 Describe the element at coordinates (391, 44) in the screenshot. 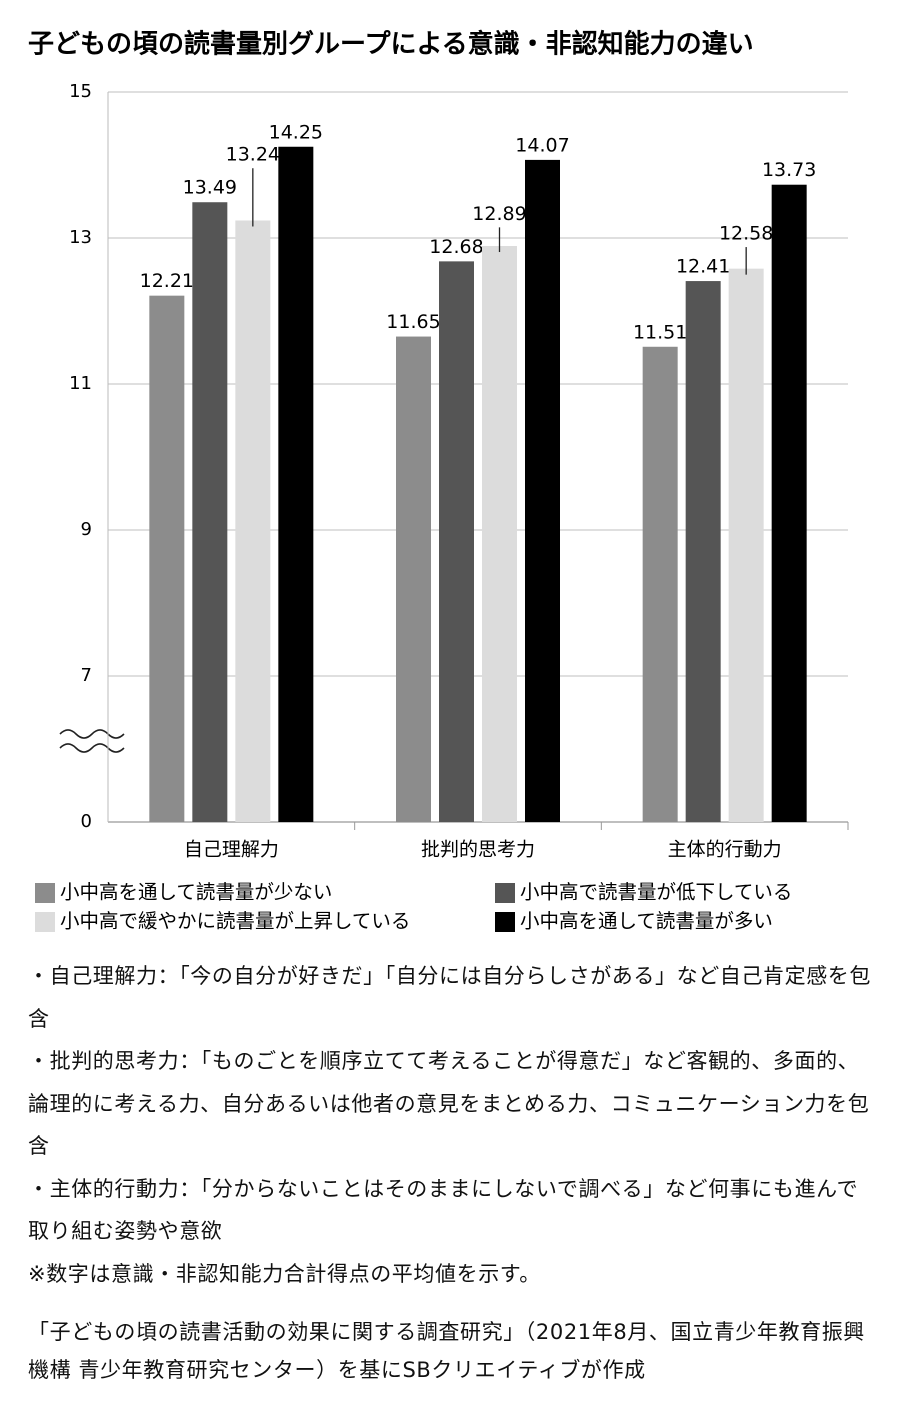

I see `chart-title: 子どもの頃の読書量別グループによる意識・非認知能力の違い` at that location.